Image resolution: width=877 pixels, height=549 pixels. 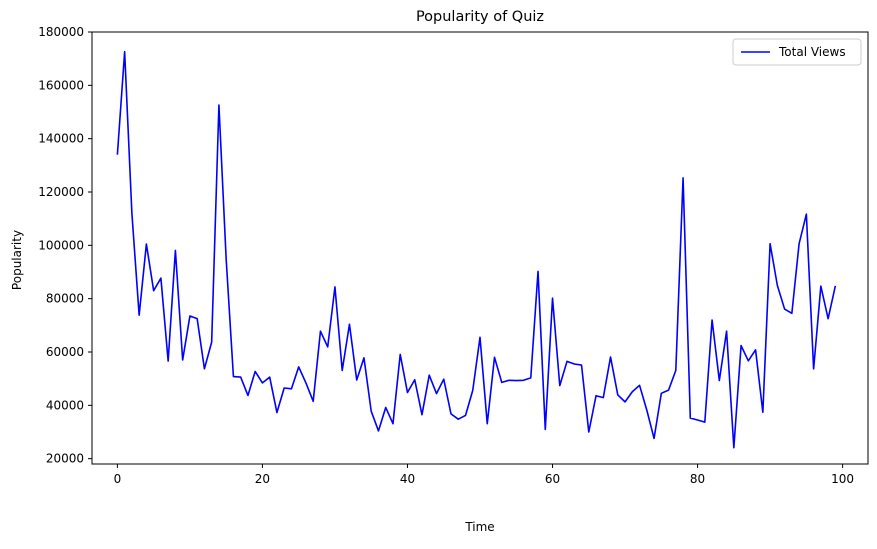 I want to click on x-axis-label: Time, so click(x=479, y=527).